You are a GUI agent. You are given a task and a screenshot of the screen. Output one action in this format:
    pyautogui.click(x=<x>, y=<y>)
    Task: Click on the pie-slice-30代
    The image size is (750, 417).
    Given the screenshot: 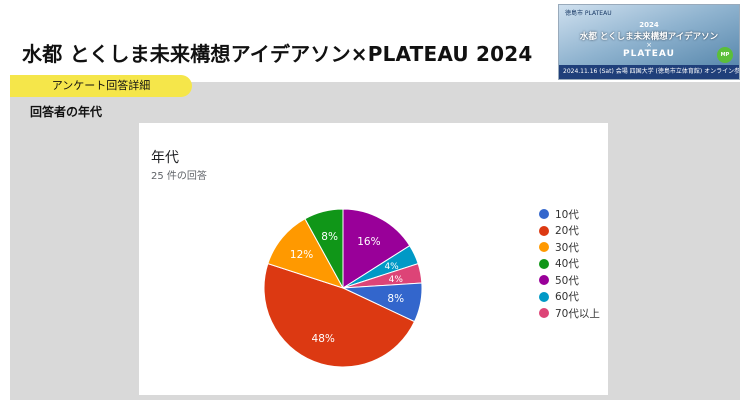 What is the action you would take?
    pyautogui.click(x=306, y=253)
    